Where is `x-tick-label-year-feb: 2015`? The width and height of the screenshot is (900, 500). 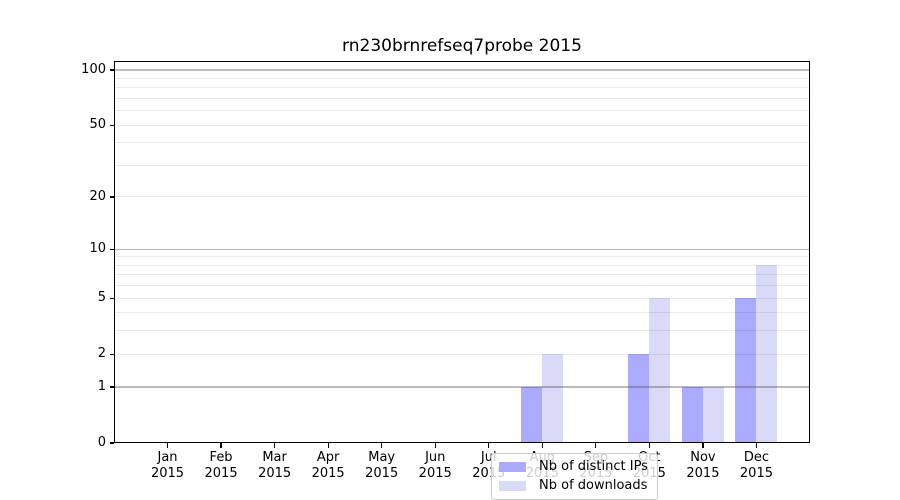
x-tick-label-year-feb: 2015 is located at coordinates (221, 473).